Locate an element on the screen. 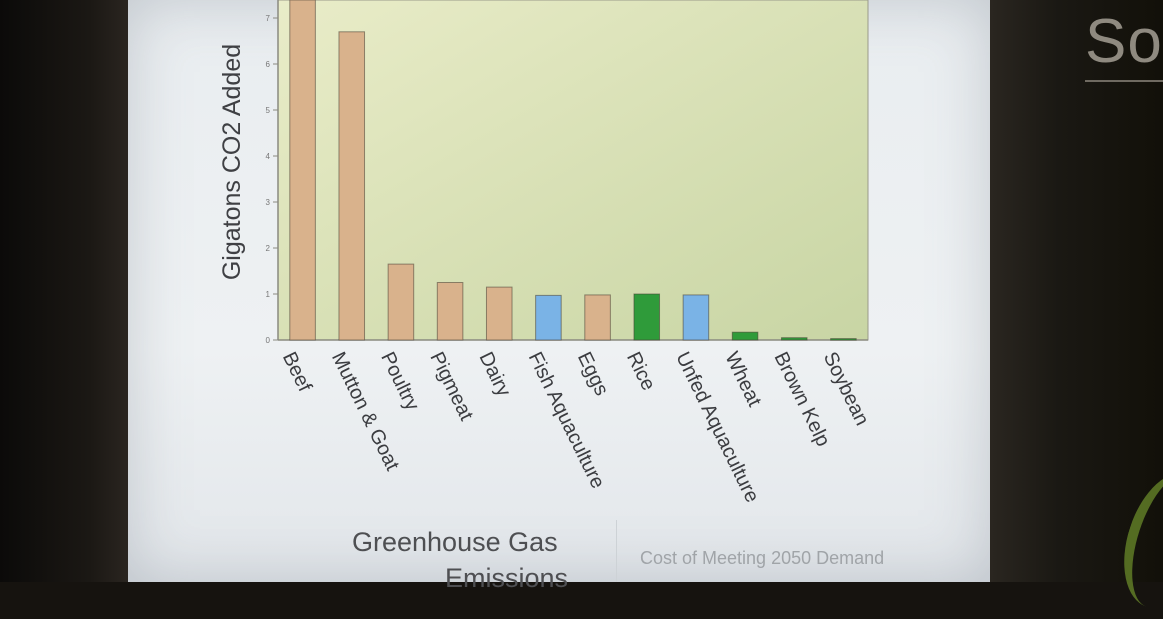 The height and width of the screenshot is (619, 1163). x-tick-label: Pigmeat is located at coordinates (451, 387).